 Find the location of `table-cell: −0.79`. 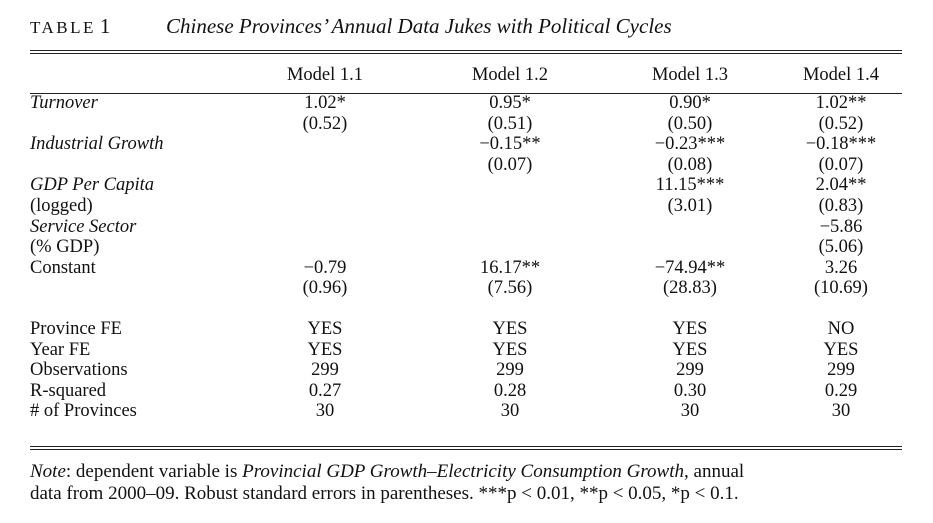

table-cell: −0.79 is located at coordinates (325, 267).